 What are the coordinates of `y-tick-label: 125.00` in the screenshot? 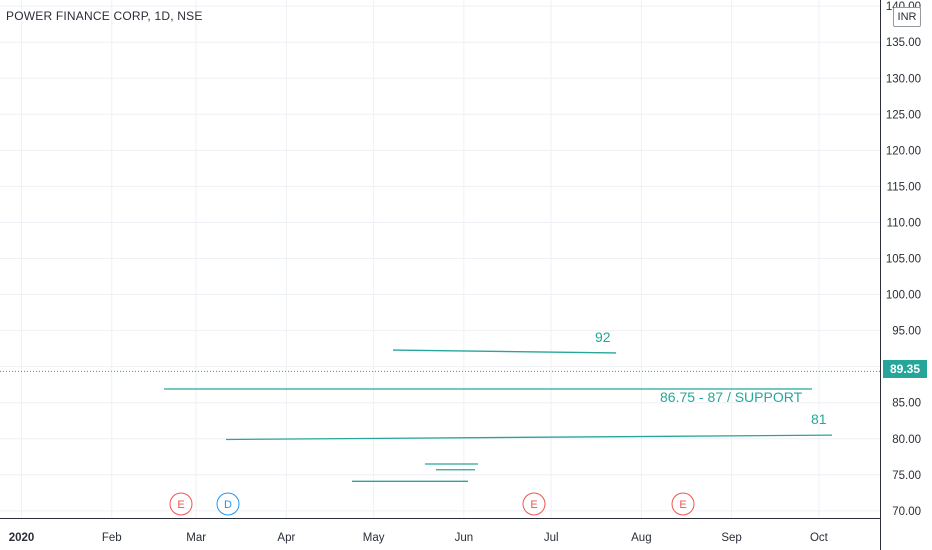 It's located at (903, 115).